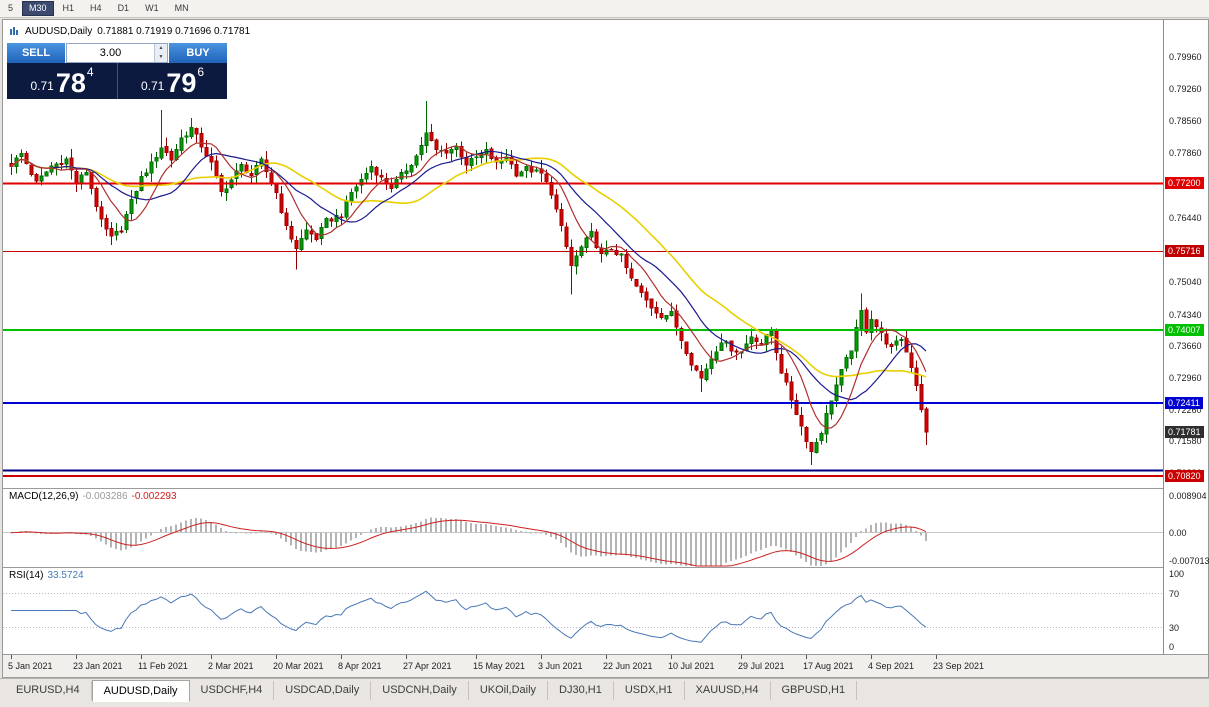 This screenshot has width=1209, height=707. Describe the element at coordinates (154, 496) in the screenshot. I see `macd-signal-value: -0.002293` at that location.